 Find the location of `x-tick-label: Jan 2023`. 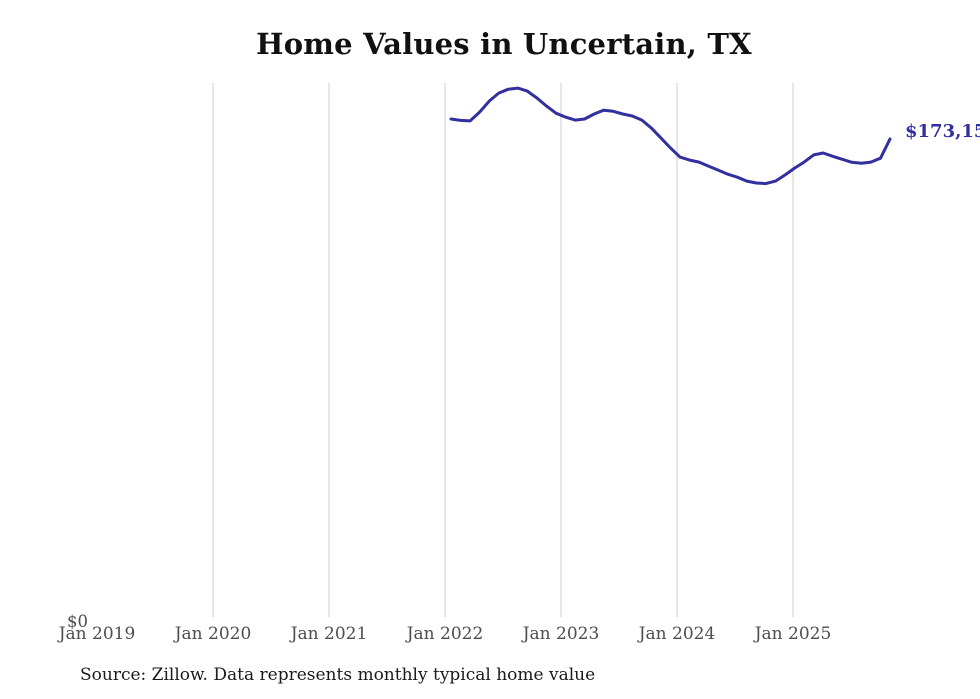

x-tick-label: Jan 2023 is located at coordinates (561, 634).